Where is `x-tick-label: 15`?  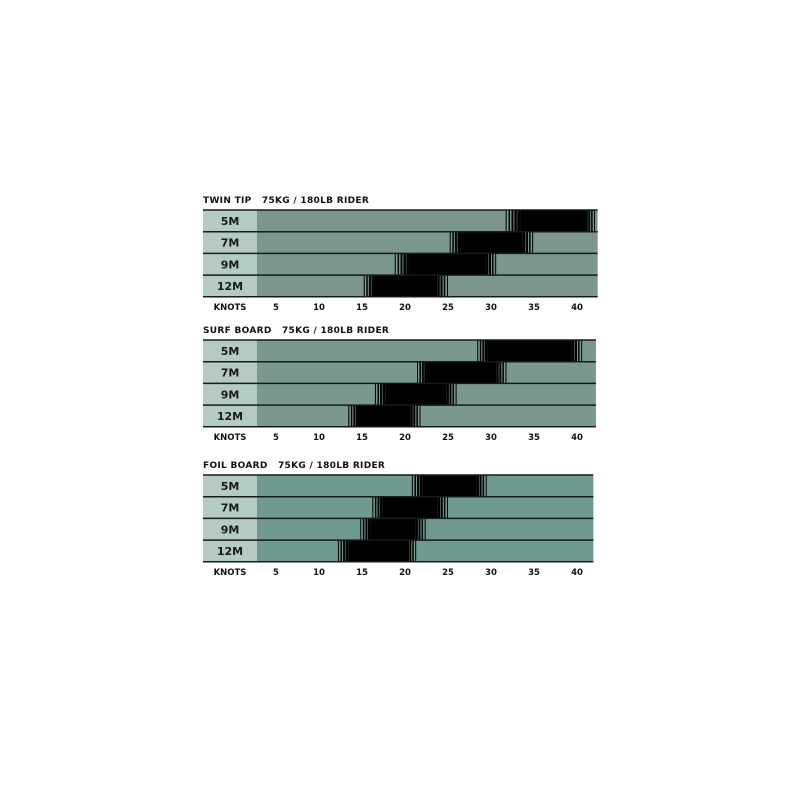 x-tick-label: 15 is located at coordinates (362, 438).